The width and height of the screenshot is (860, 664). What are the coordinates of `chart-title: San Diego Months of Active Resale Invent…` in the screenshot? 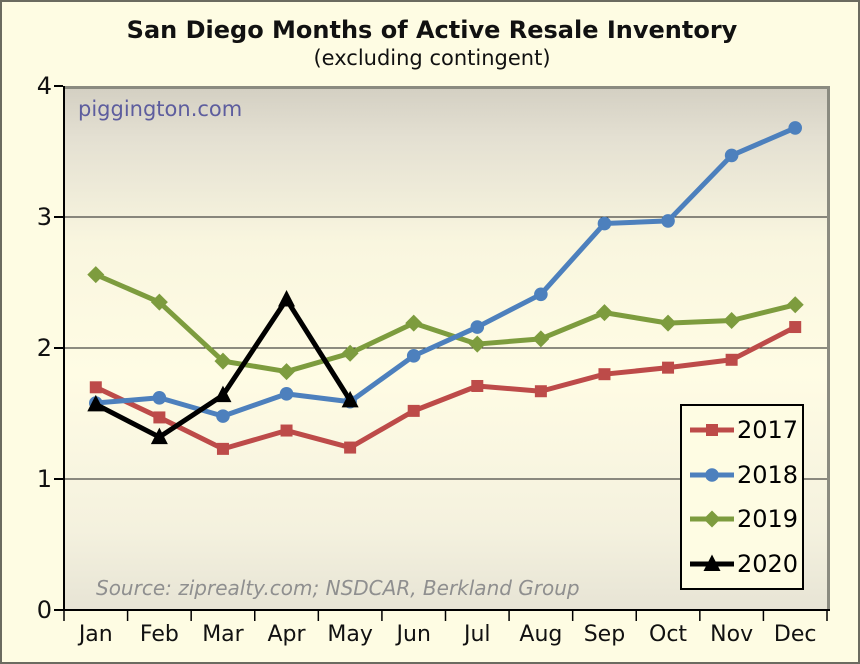 It's located at (432, 30).